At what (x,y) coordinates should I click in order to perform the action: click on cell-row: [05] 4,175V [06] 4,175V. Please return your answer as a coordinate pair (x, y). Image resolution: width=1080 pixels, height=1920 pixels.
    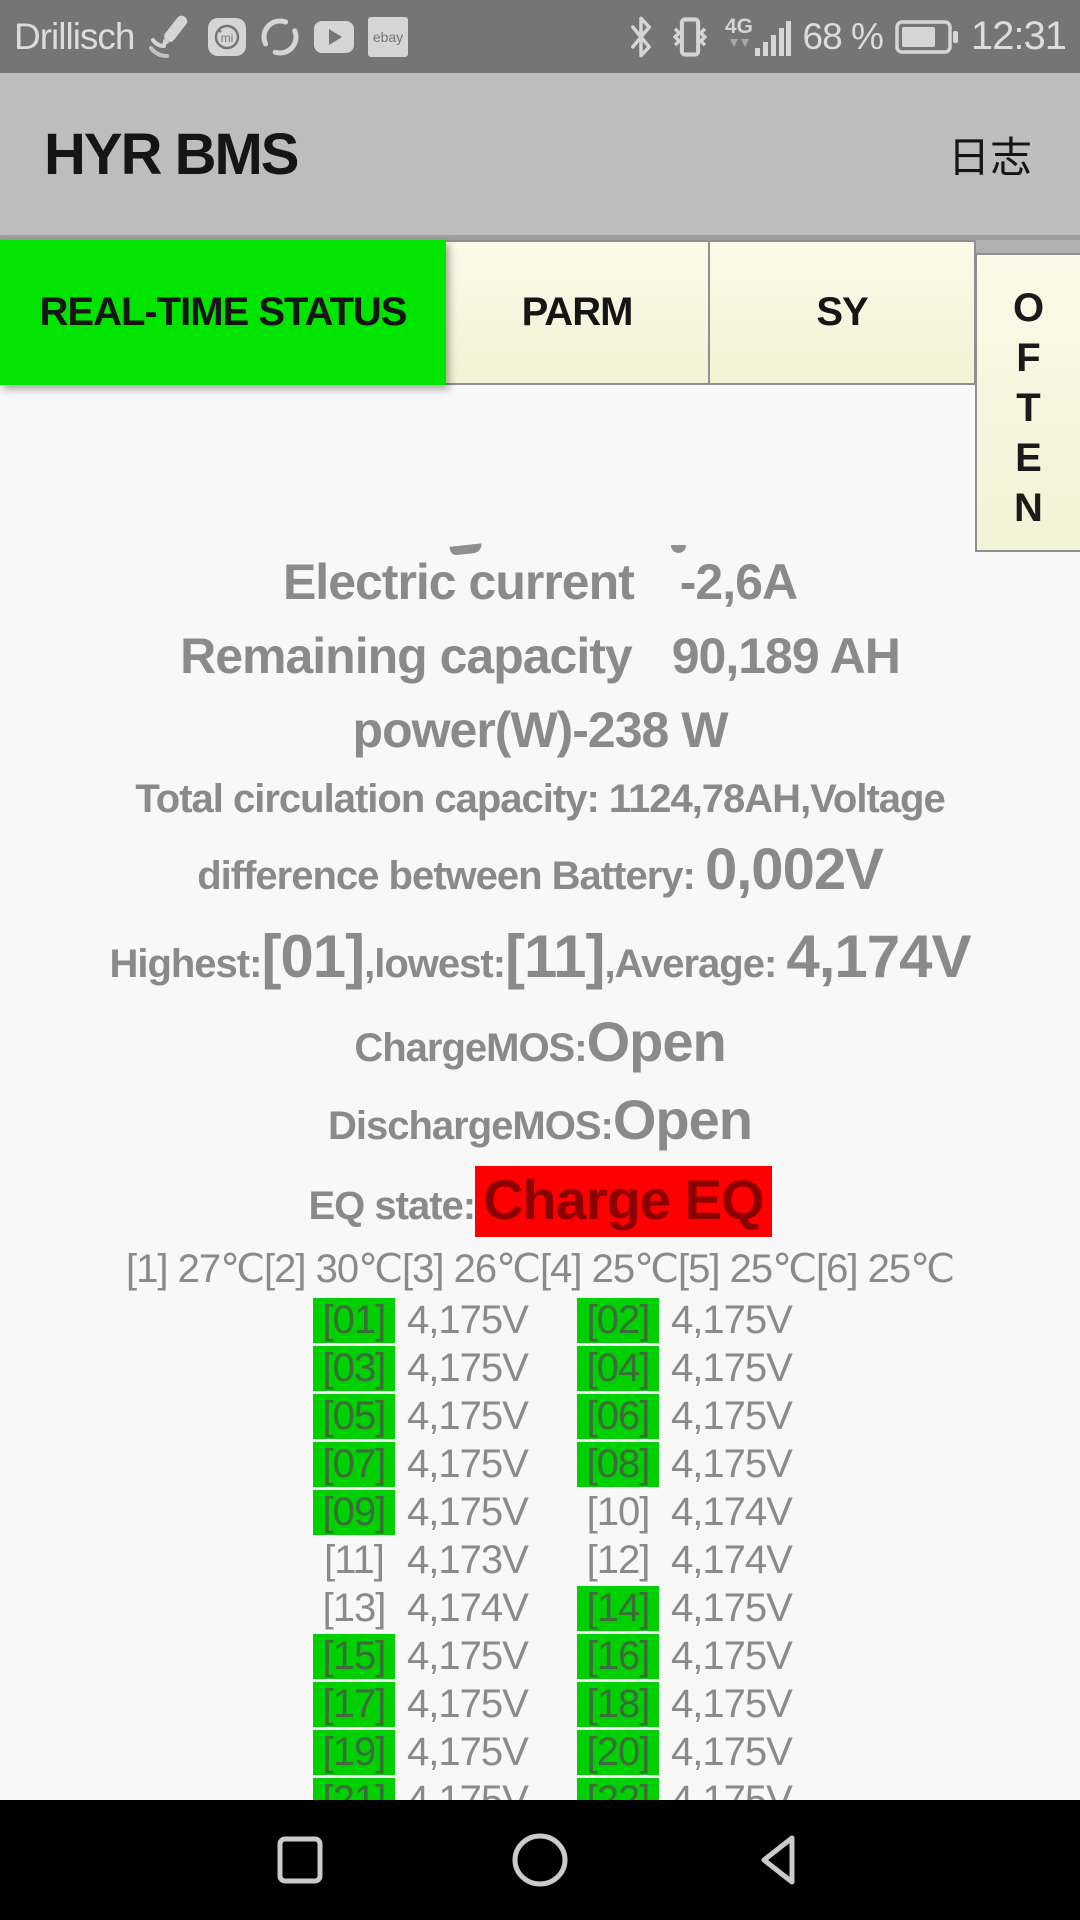
    Looking at the image, I should click on (548, 1416).